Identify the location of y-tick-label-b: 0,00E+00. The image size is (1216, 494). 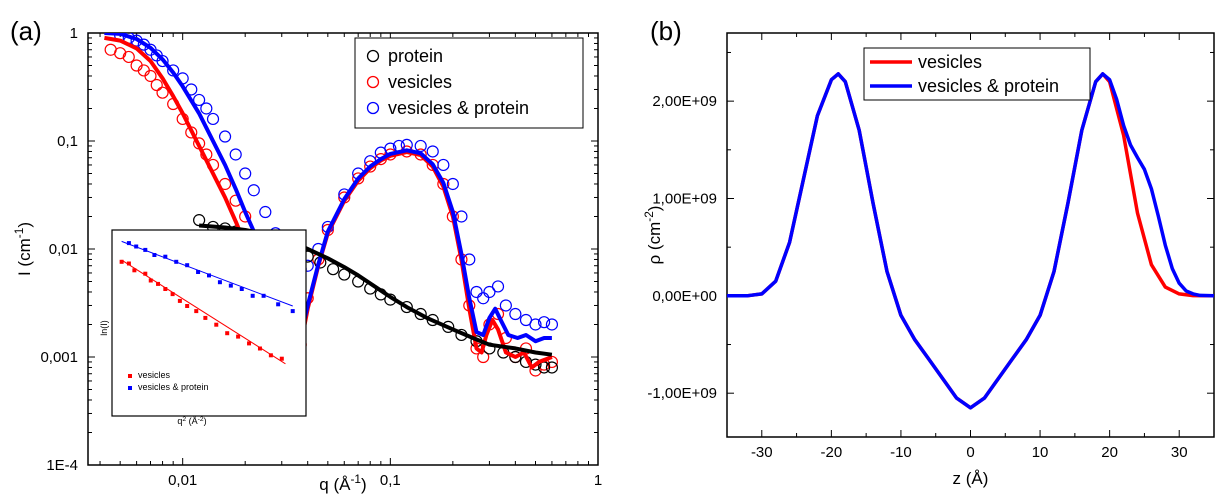
(684, 296).